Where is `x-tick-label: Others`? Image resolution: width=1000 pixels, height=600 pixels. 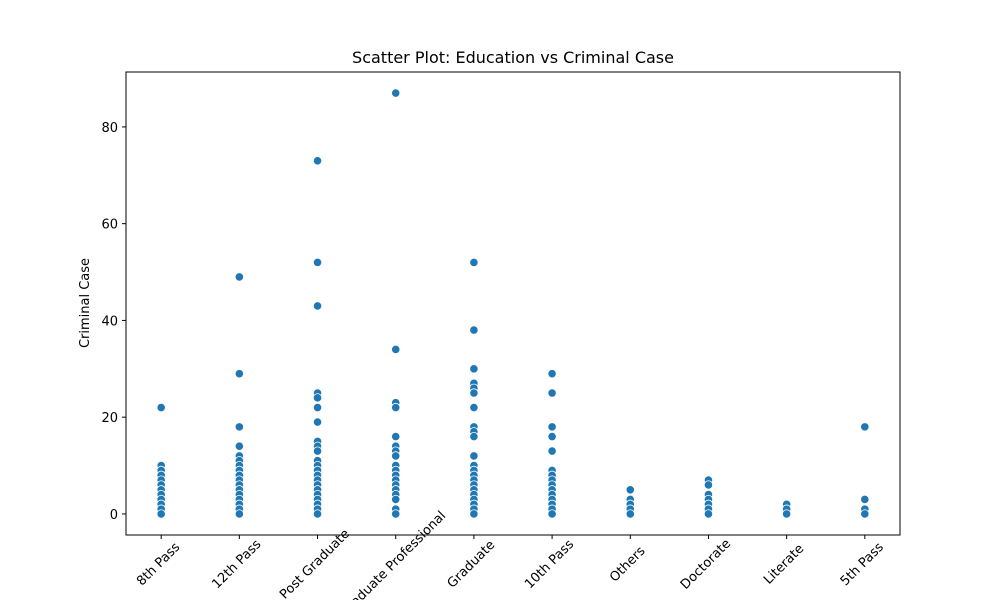 x-tick-label: Others is located at coordinates (628, 565).